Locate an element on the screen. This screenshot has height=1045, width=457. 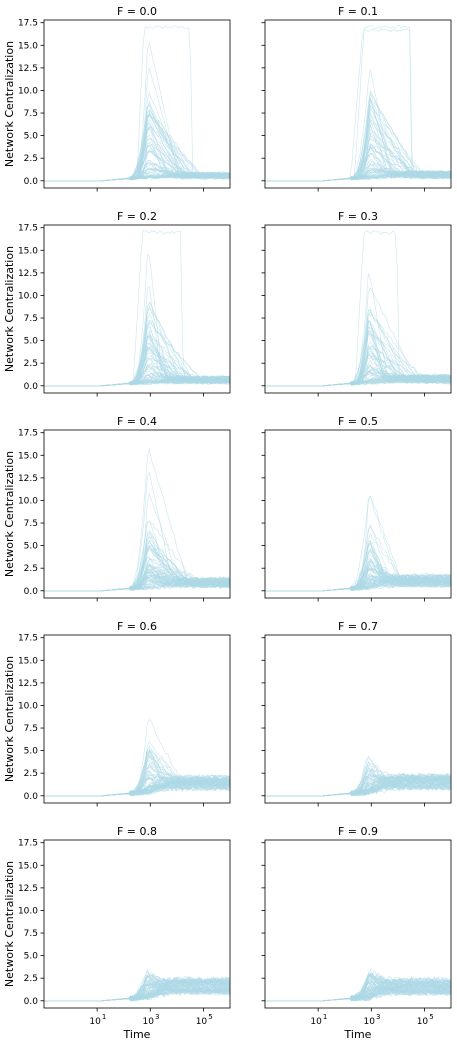
panel-title: F = 0.4 is located at coordinates (137, 421).